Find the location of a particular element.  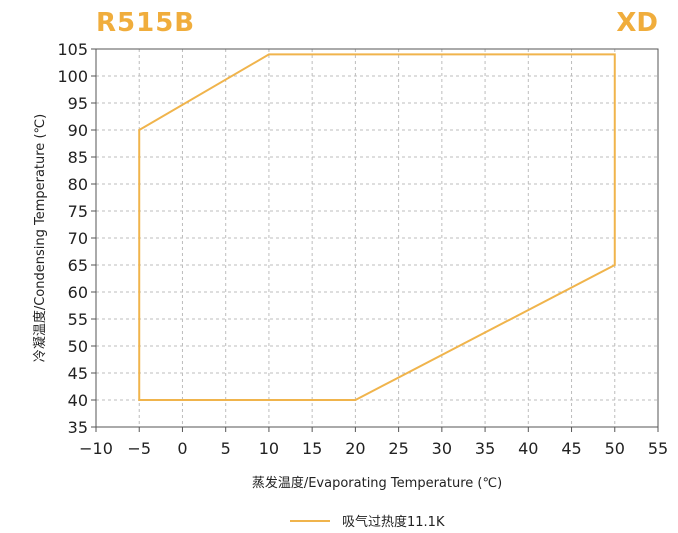

x-tick-label-5: 15 is located at coordinates (312, 448).